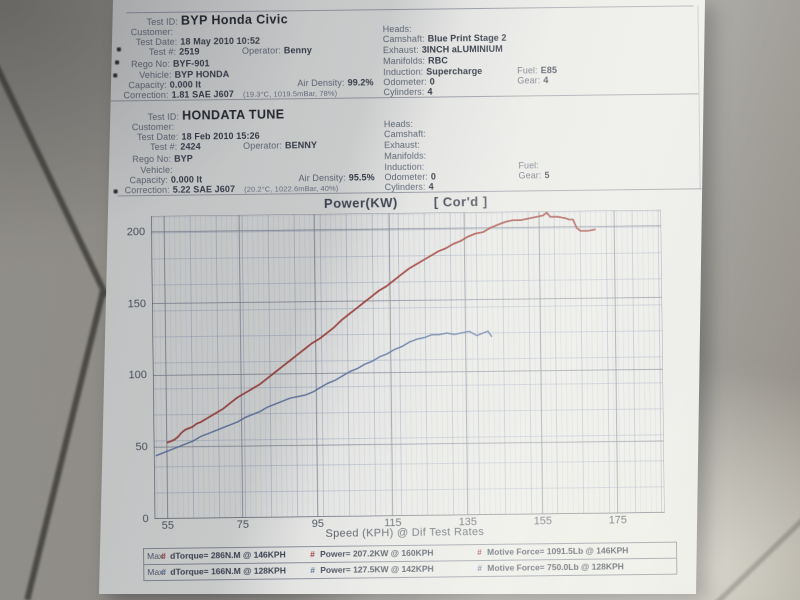  Describe the element at coordinates (183, 158) in the screenshot. I see `field-value: BYP` at that location.